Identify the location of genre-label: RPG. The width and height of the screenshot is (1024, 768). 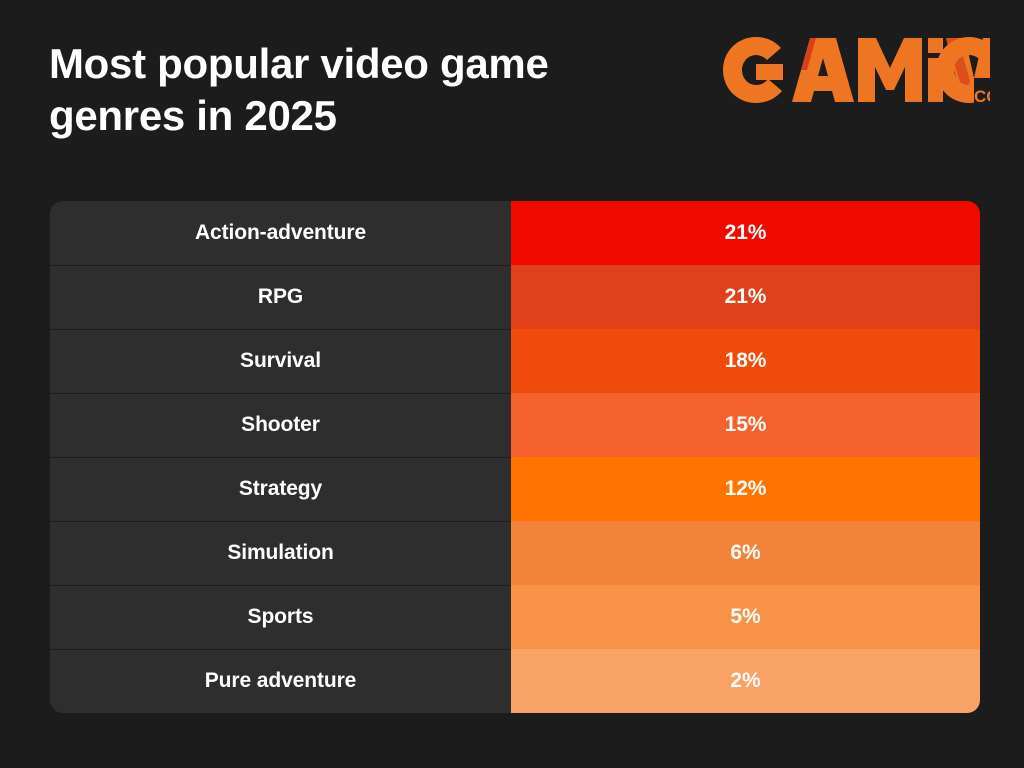
(280, 296).